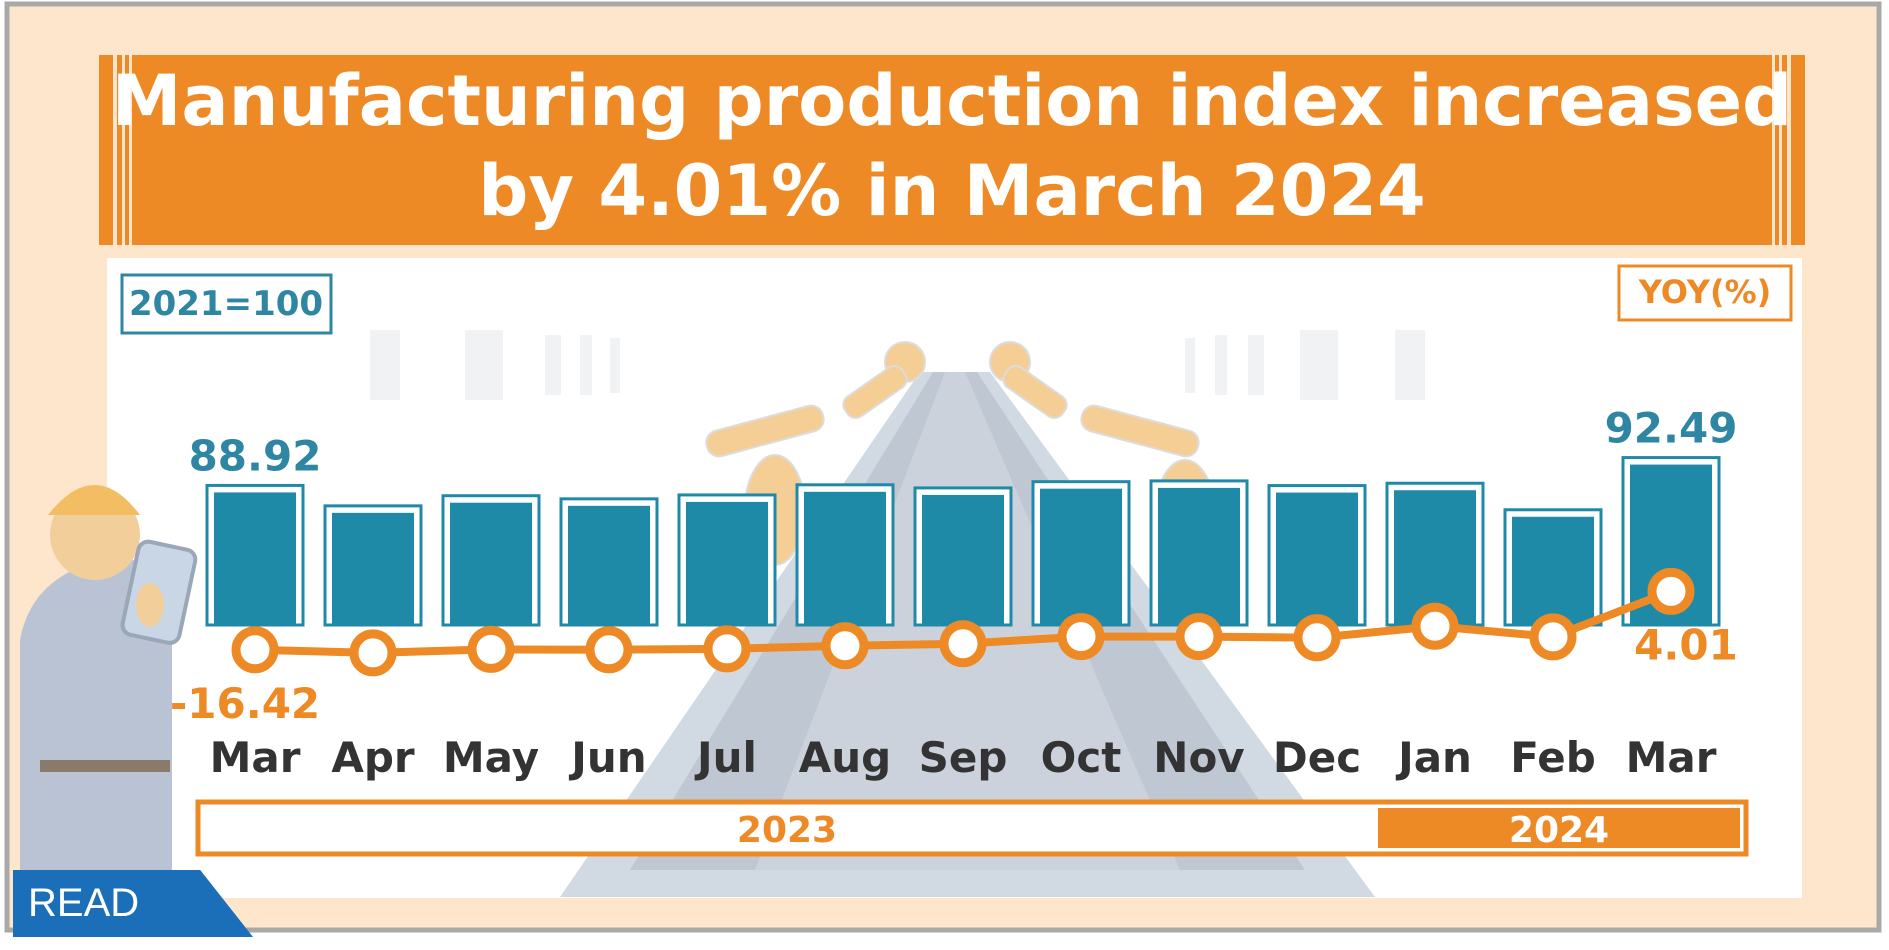 The height and width of the screenshot is (950, 1889). I want to click on x-tick-label-0: Mar, so click(255, 757).